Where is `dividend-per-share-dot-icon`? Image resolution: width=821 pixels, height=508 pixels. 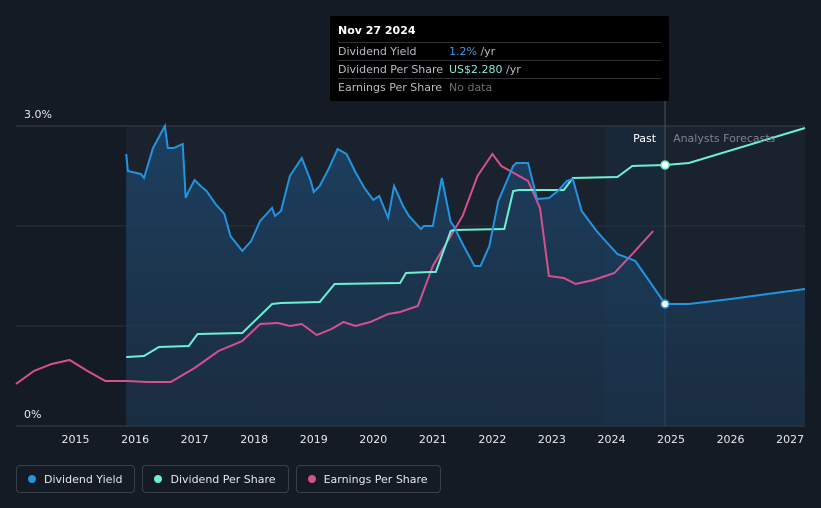 dividend-per-share-dot-icon is located at coordinates (158, 479).